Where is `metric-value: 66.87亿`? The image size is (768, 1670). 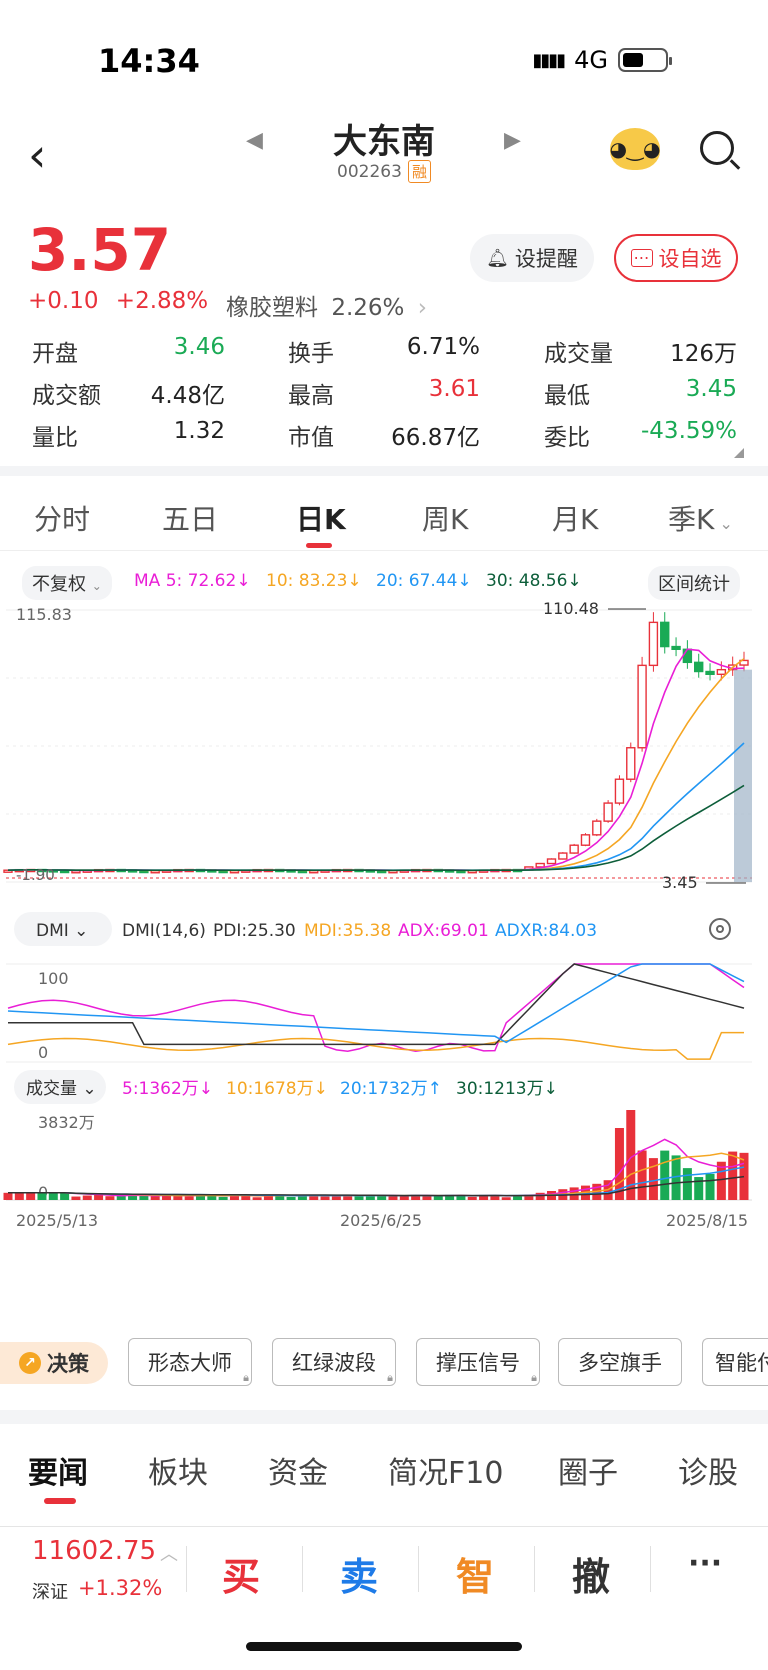
metric-value: 66.87亿 is located at coordinates (435, 438).